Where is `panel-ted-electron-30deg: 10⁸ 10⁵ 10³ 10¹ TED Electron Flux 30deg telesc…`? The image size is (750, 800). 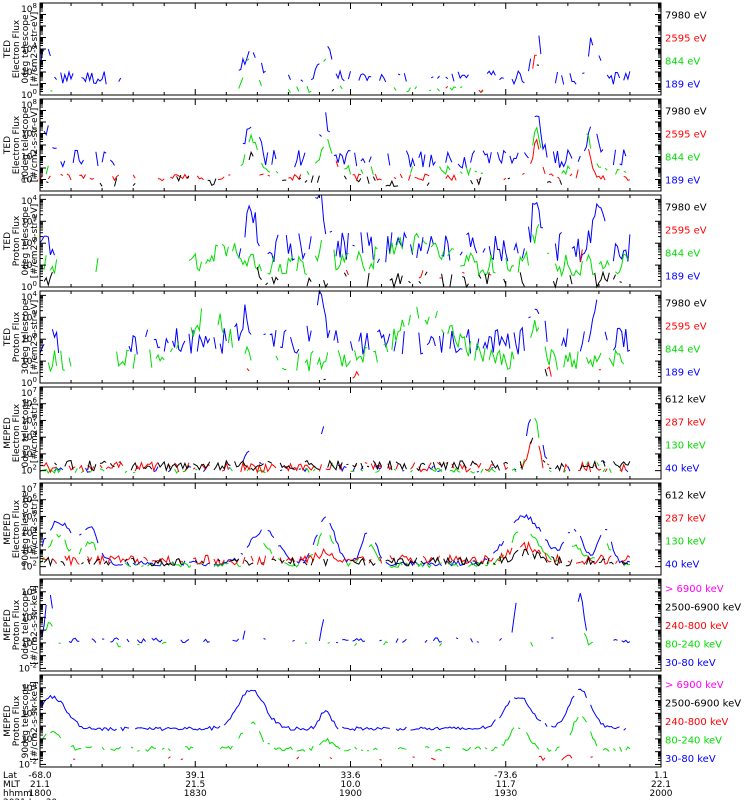 panel-ted-electron-30deg: 10⁸ 10⁵ 10³ 10¹ TED Electron Flux 30deg telesc… is located at coordinates (355, 145).